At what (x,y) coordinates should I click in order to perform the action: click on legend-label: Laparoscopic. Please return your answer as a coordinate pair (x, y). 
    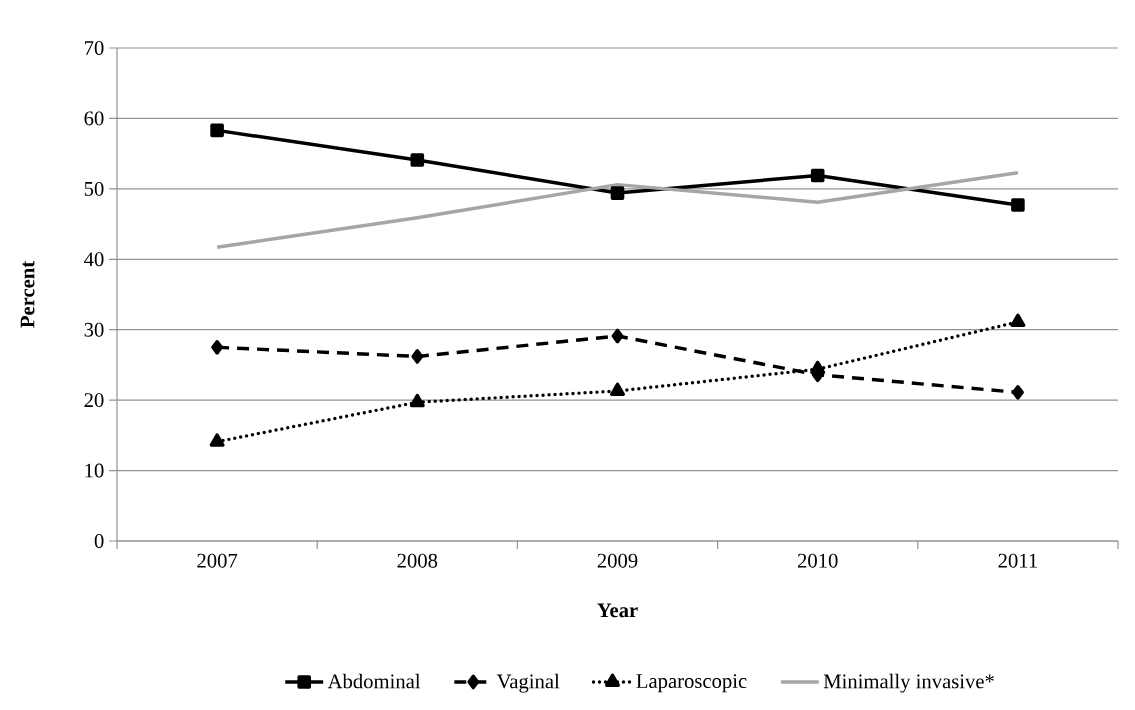
    Looking at the image, I should click on (691, 683).